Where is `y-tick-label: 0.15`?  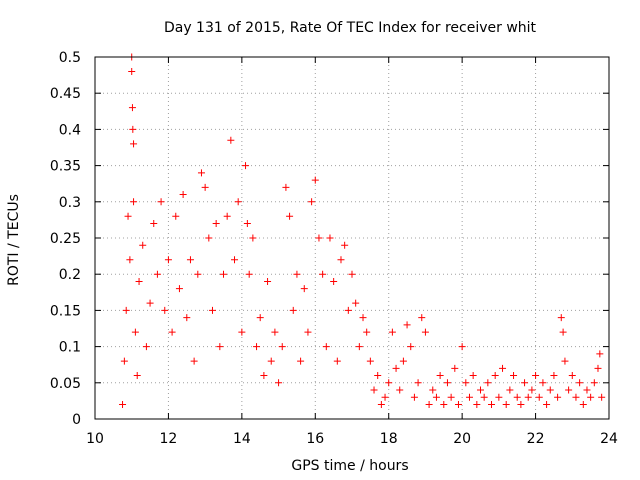
y-tick-label: 0.15 is located at coordinates (65, 311).